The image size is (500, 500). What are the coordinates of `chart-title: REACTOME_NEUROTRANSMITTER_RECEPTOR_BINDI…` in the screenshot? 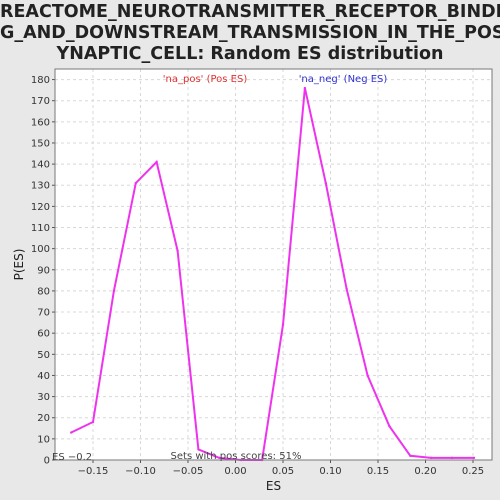 It's located at (250, 33).